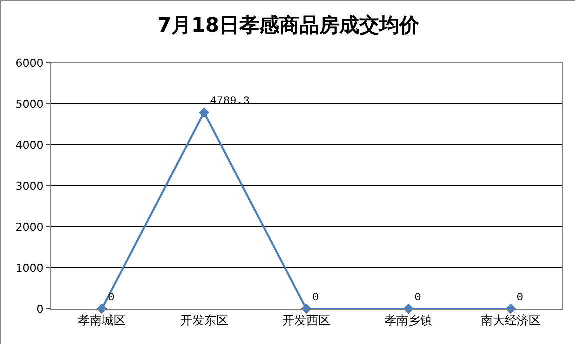 The image size is (575, 344). I want to click on y-tick-label: 2000, so click(30, 227).